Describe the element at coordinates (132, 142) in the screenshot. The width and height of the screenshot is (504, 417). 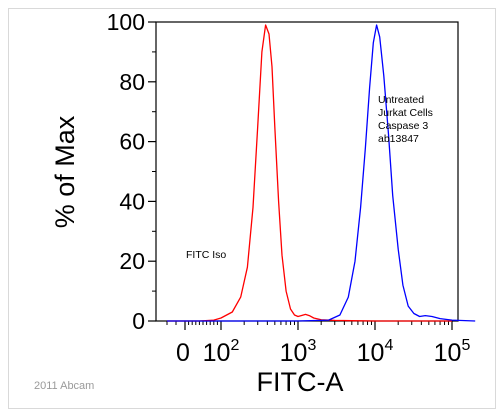
I see `y-tick-label: 60` at that location.